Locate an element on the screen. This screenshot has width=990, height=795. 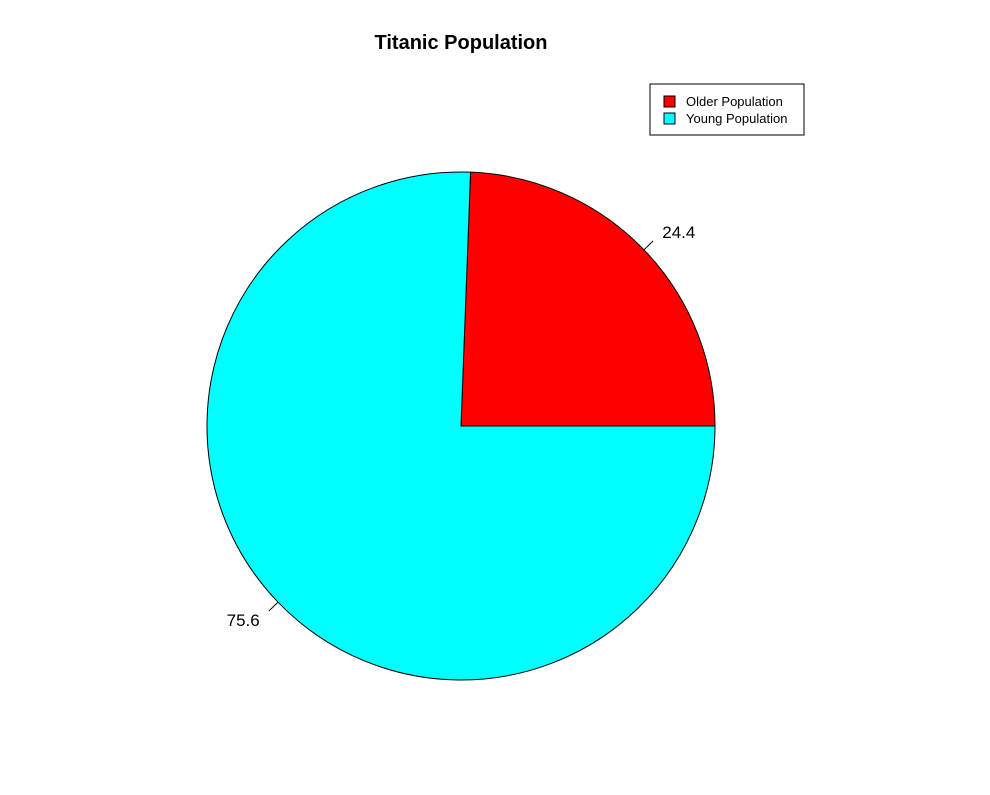
legend-label-older: Older Population is located at coordinates (734, 101).